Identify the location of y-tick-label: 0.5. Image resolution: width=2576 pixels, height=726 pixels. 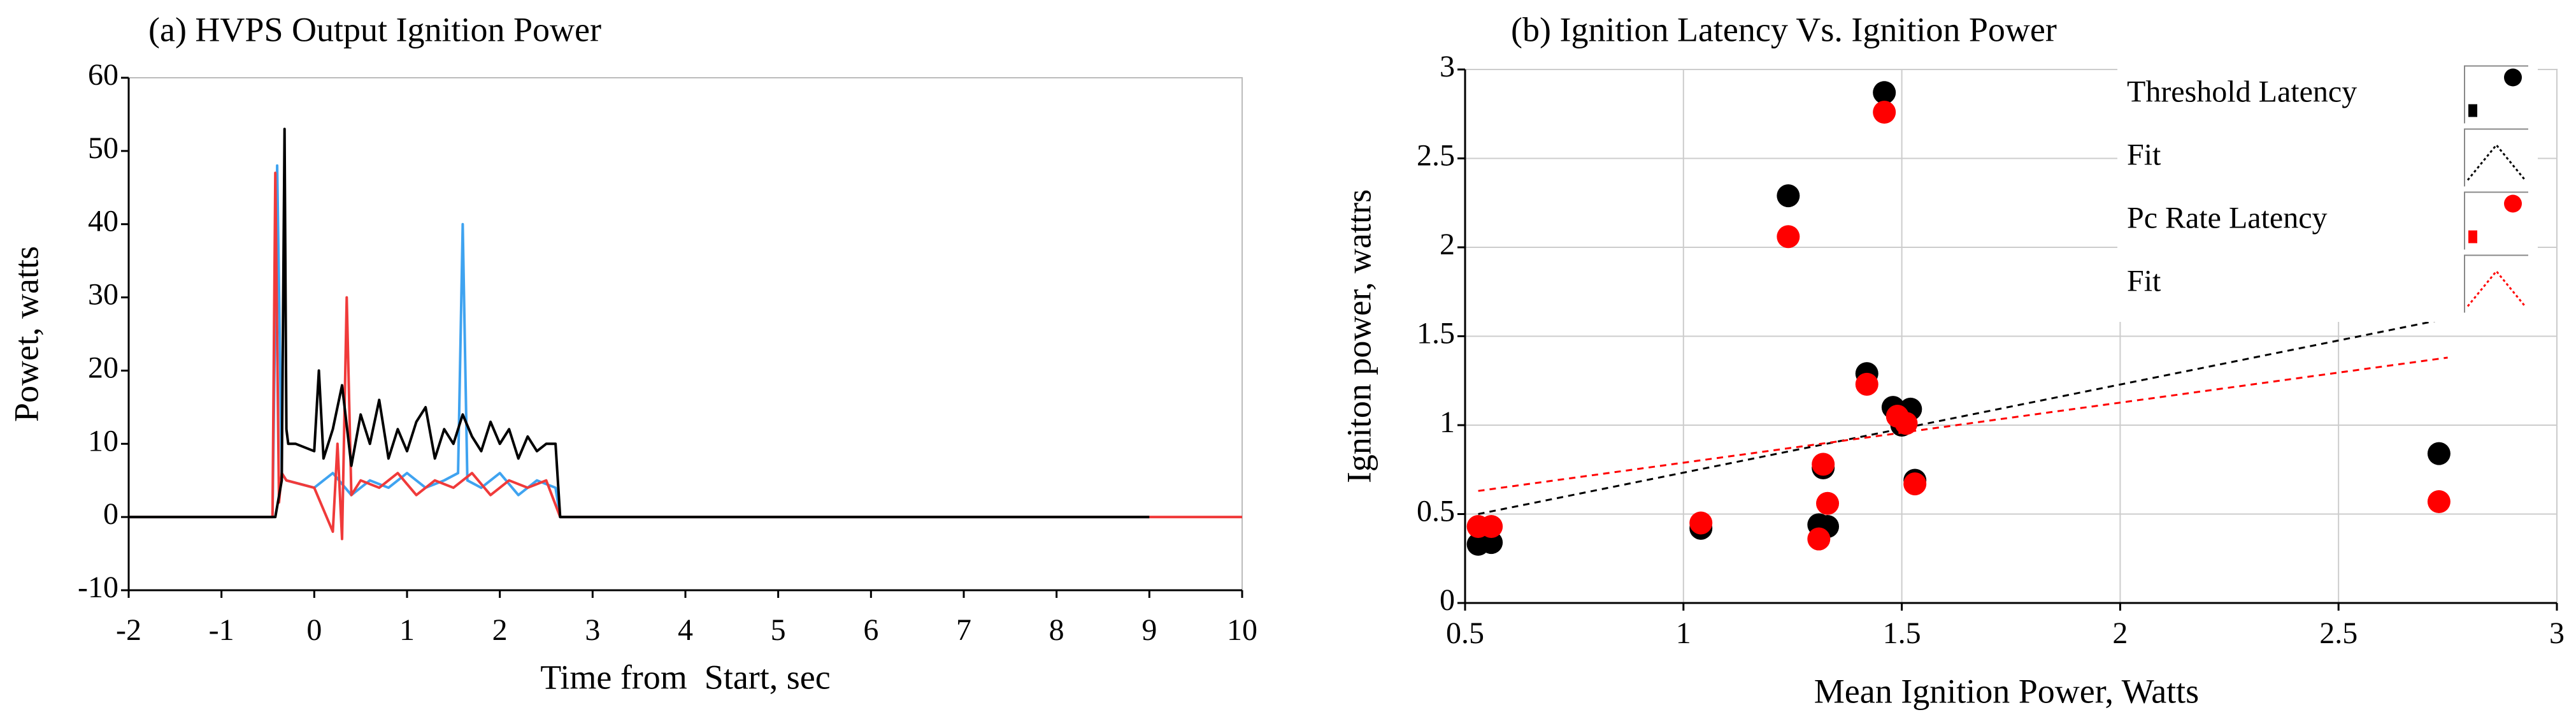
(1436, 511).